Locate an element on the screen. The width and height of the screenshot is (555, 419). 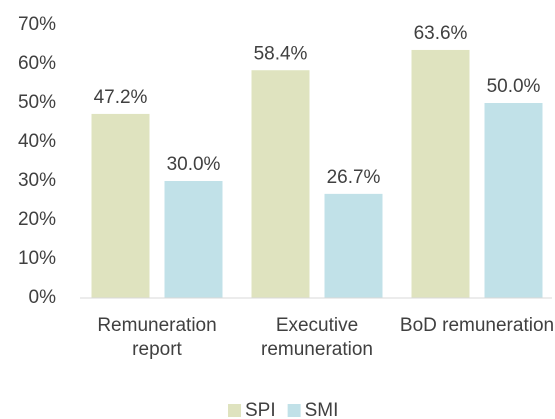
value-label: 47.2% is located at coordinates (121, 97).